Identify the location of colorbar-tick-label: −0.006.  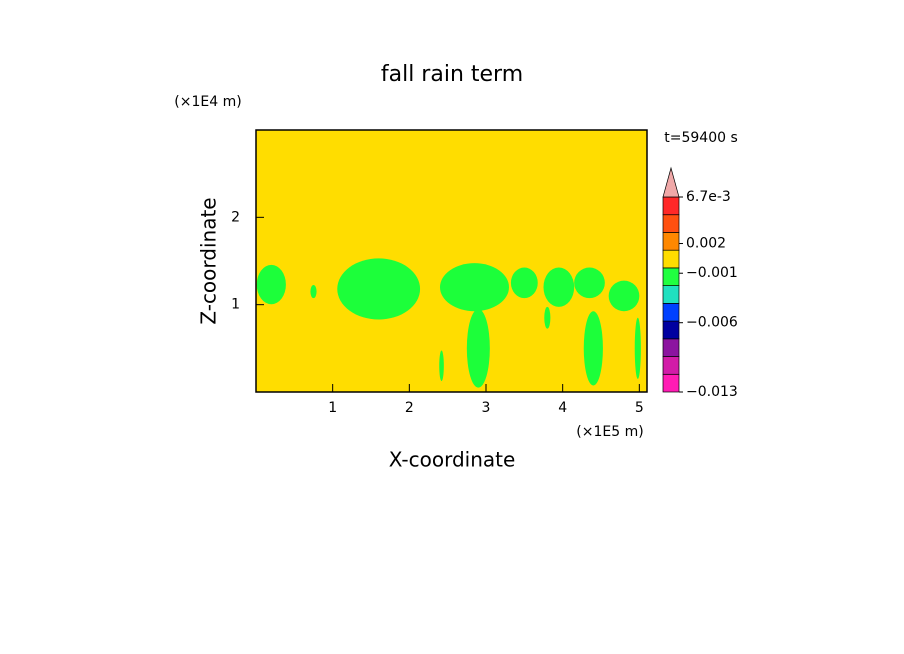
(712, 323).